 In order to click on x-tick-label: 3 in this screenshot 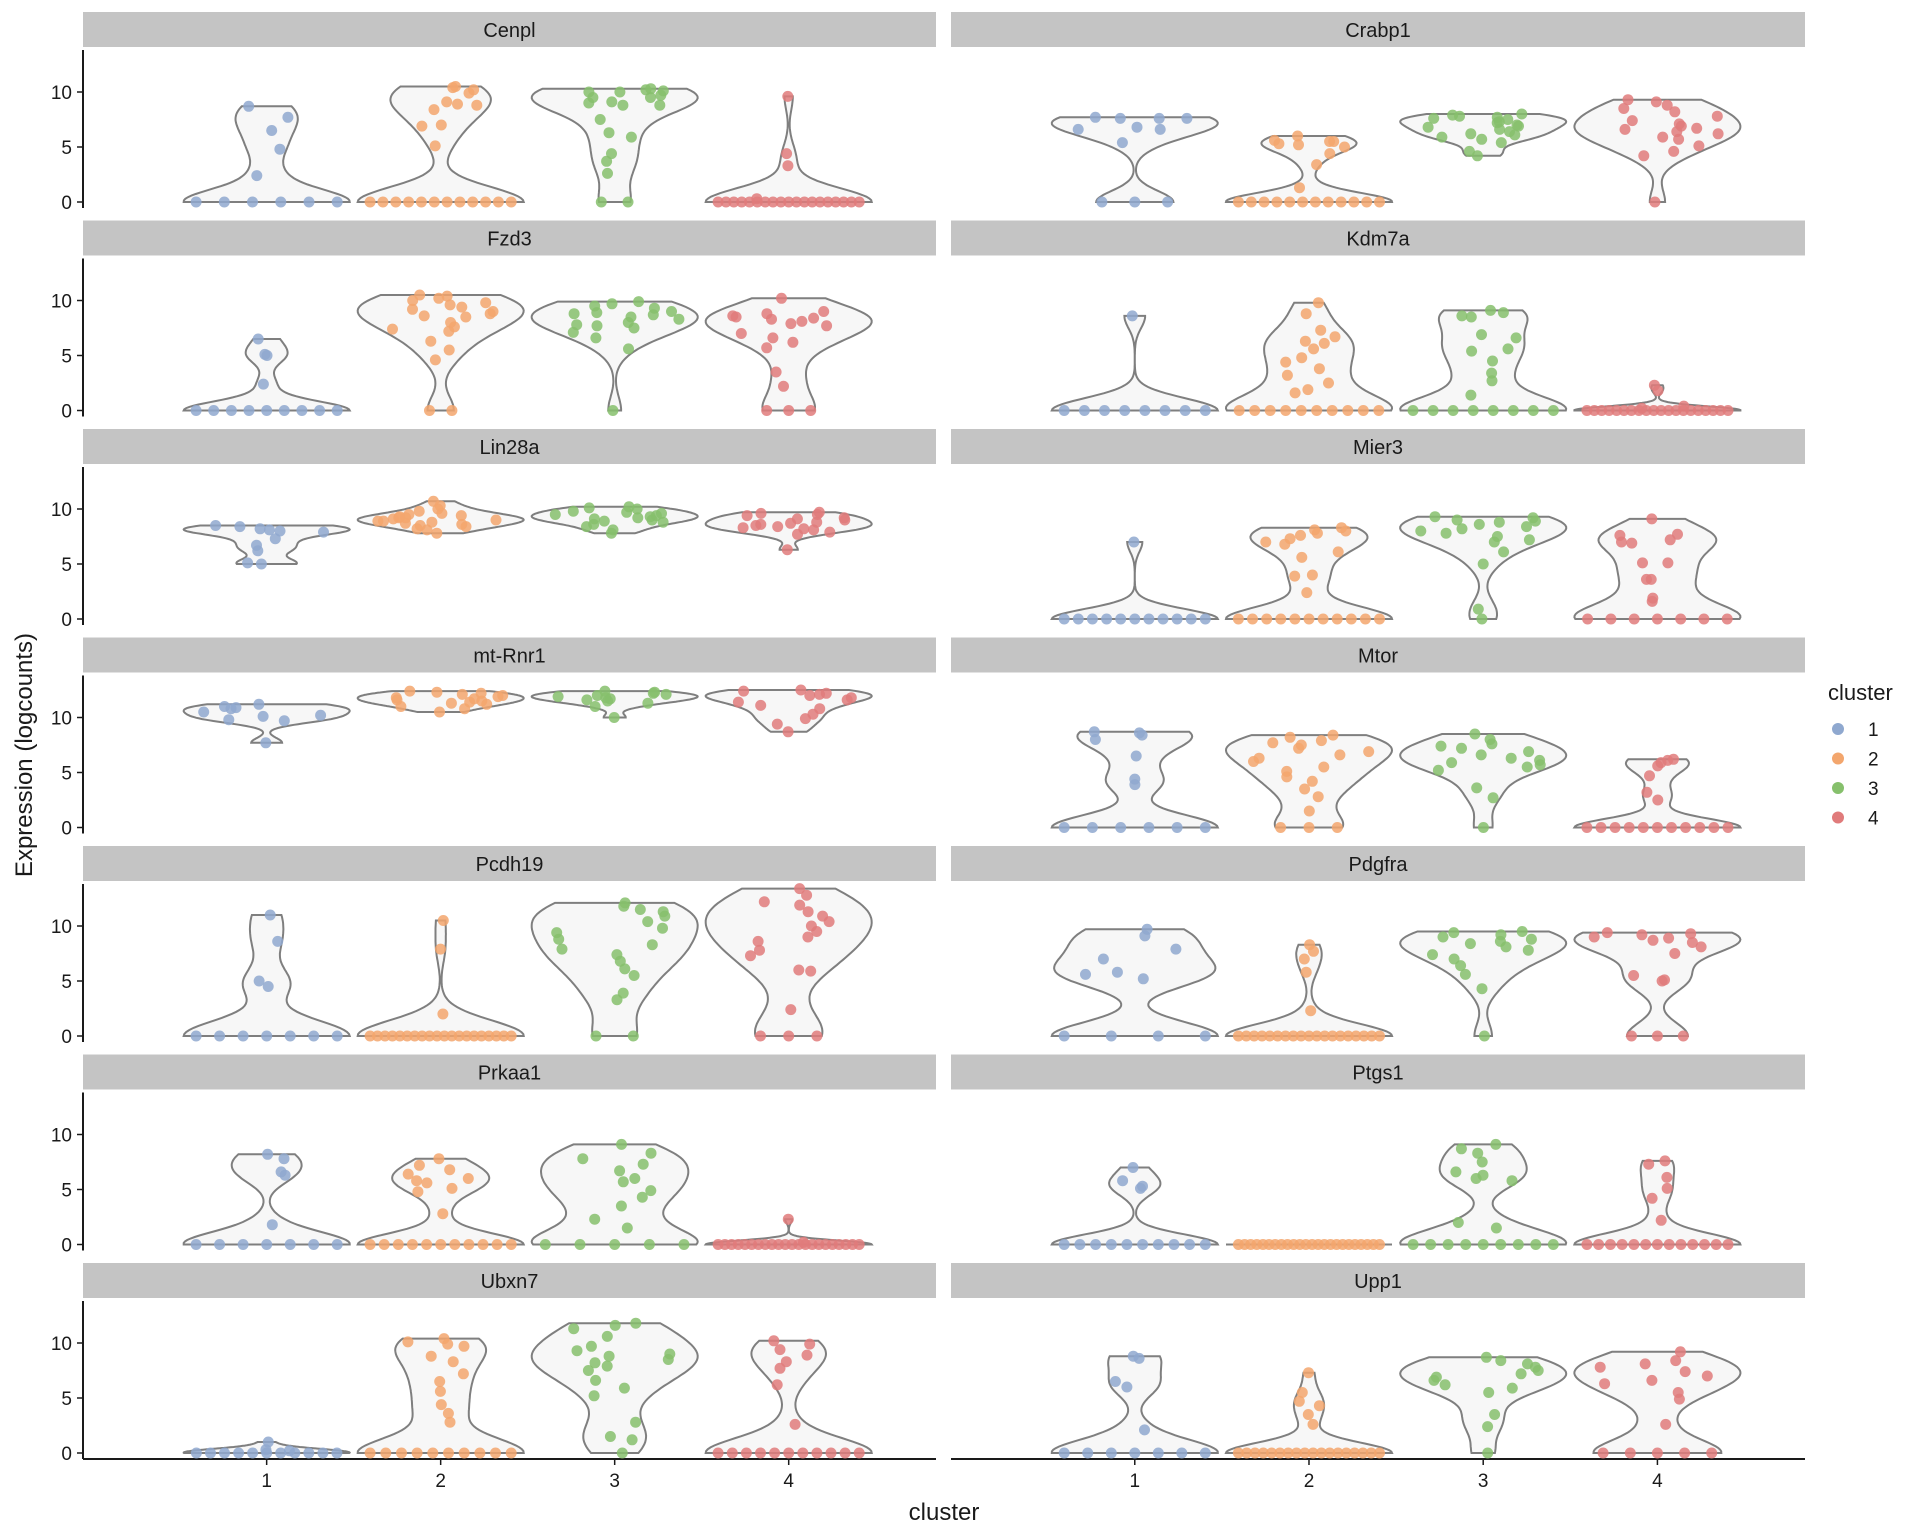, I will do `click(1483, 1481)`.